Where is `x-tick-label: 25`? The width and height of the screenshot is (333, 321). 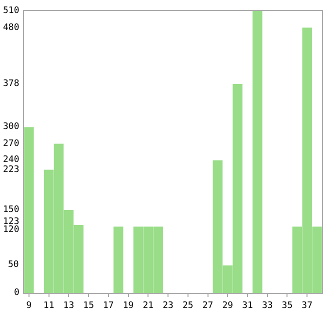 x-tick-label: 25 is located at coordinates (188, 305).